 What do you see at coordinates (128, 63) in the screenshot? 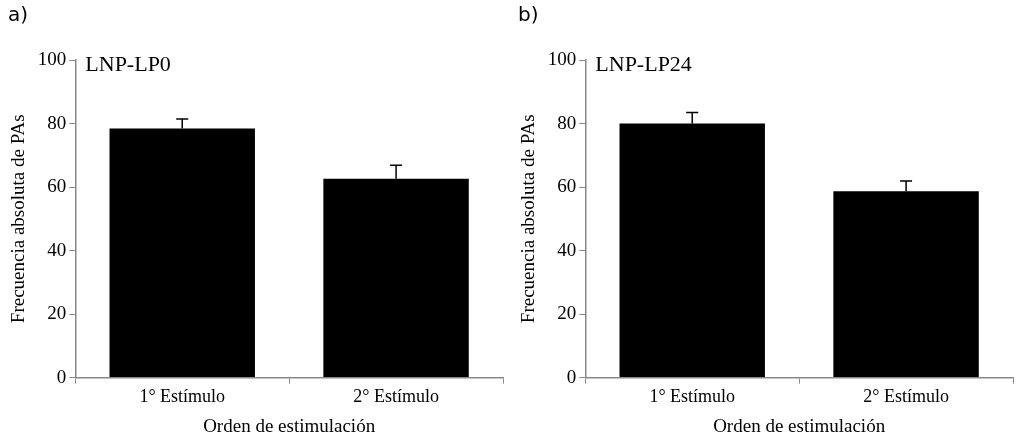
I see `chart-title: LNP-LP0` at bounding box center [128, 63].